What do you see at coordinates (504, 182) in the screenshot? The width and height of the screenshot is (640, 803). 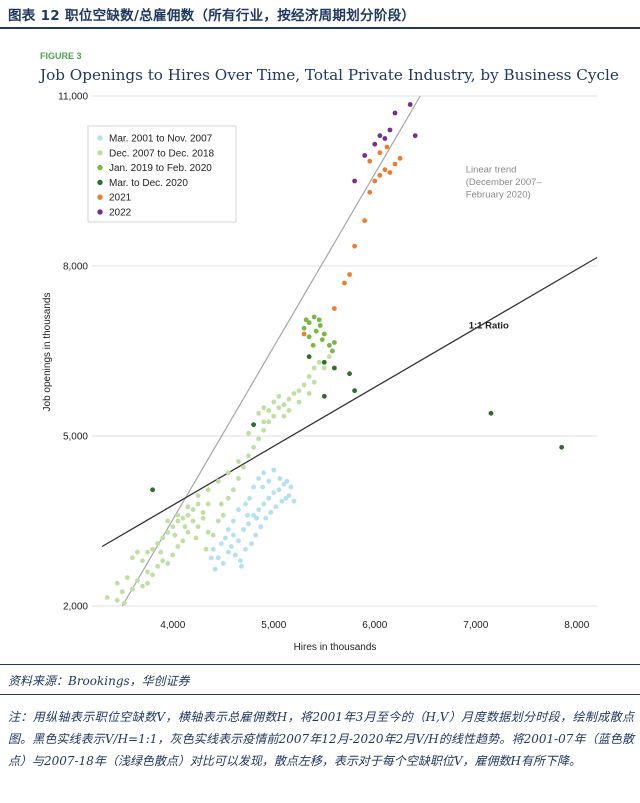 I see `trend-line-label: (December 2007–` at bounding box center [504, 182].